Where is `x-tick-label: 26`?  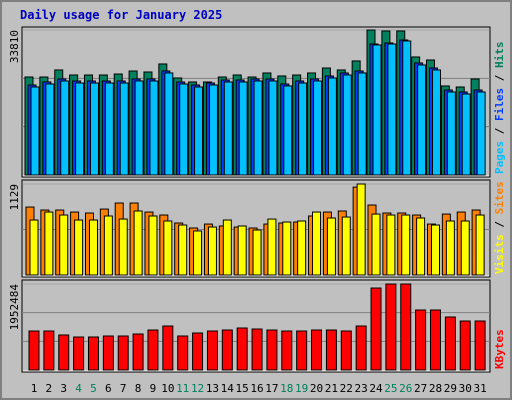 x-tick-label: 26 is located at coordinates (405, 388).